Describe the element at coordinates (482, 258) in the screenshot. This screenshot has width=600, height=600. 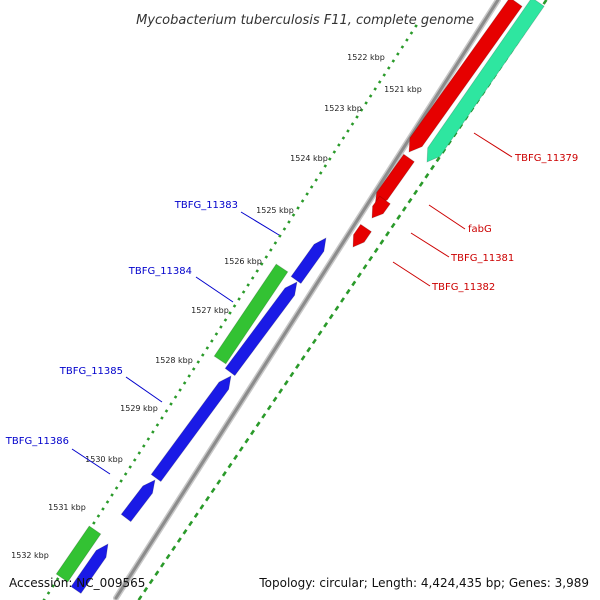
I see `gene-label-tbfg-11381: TBFG_11381` at that location.